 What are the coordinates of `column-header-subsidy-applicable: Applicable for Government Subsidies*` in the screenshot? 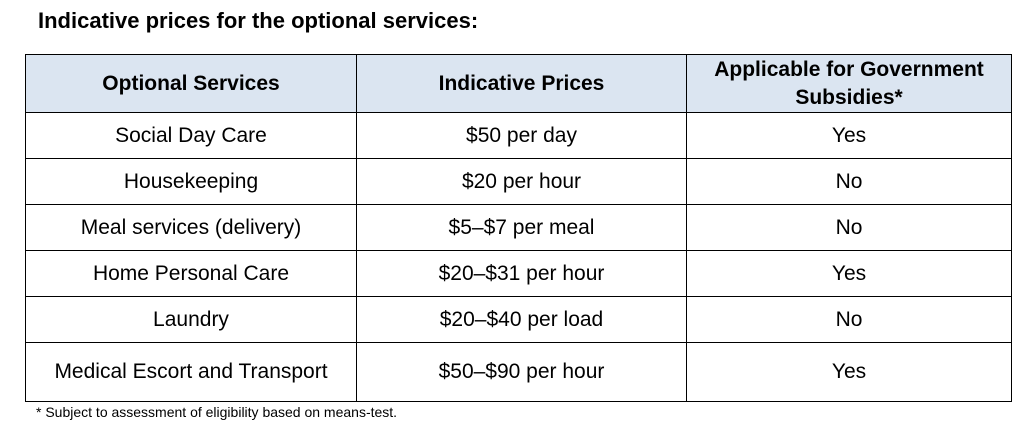 It's located at (849, 83).